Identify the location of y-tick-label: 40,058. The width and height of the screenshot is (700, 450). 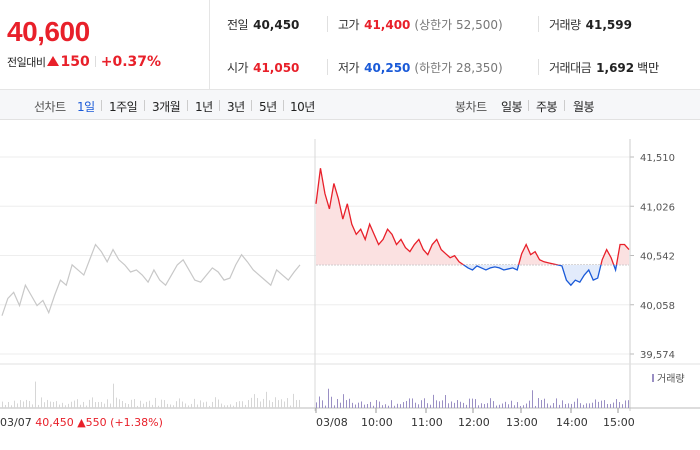
(657, 306).